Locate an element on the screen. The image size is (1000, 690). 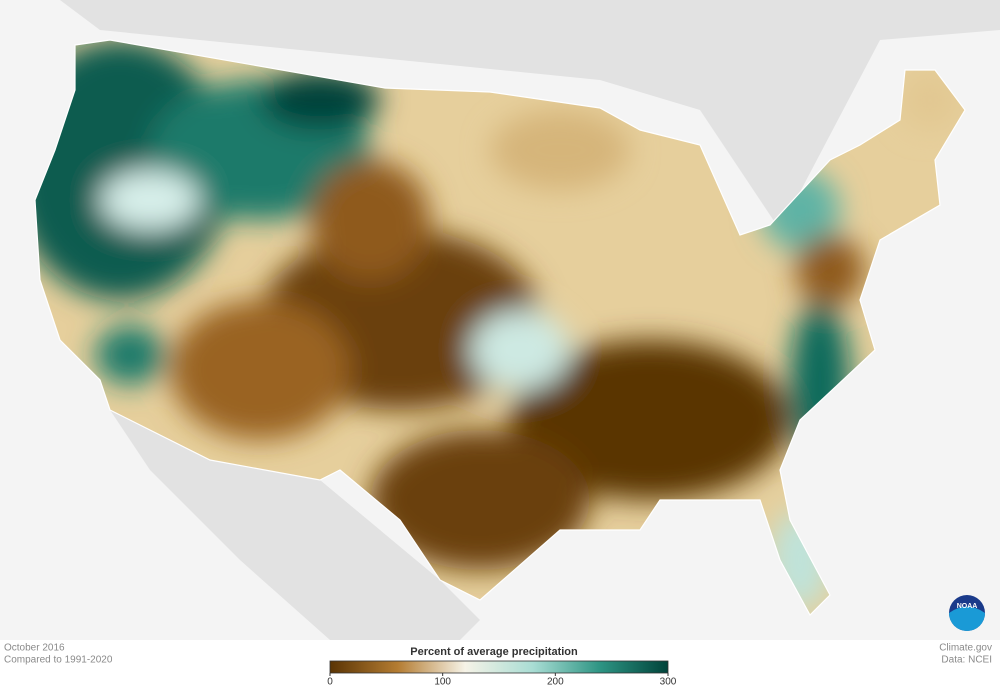
legend-tick-label: 200 is located at coordinates (555, 682).